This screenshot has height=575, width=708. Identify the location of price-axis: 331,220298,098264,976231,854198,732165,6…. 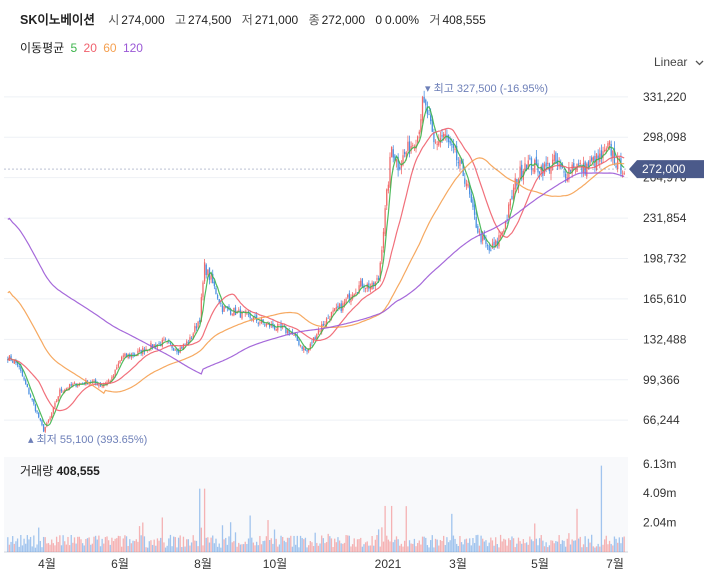
(665, 258).